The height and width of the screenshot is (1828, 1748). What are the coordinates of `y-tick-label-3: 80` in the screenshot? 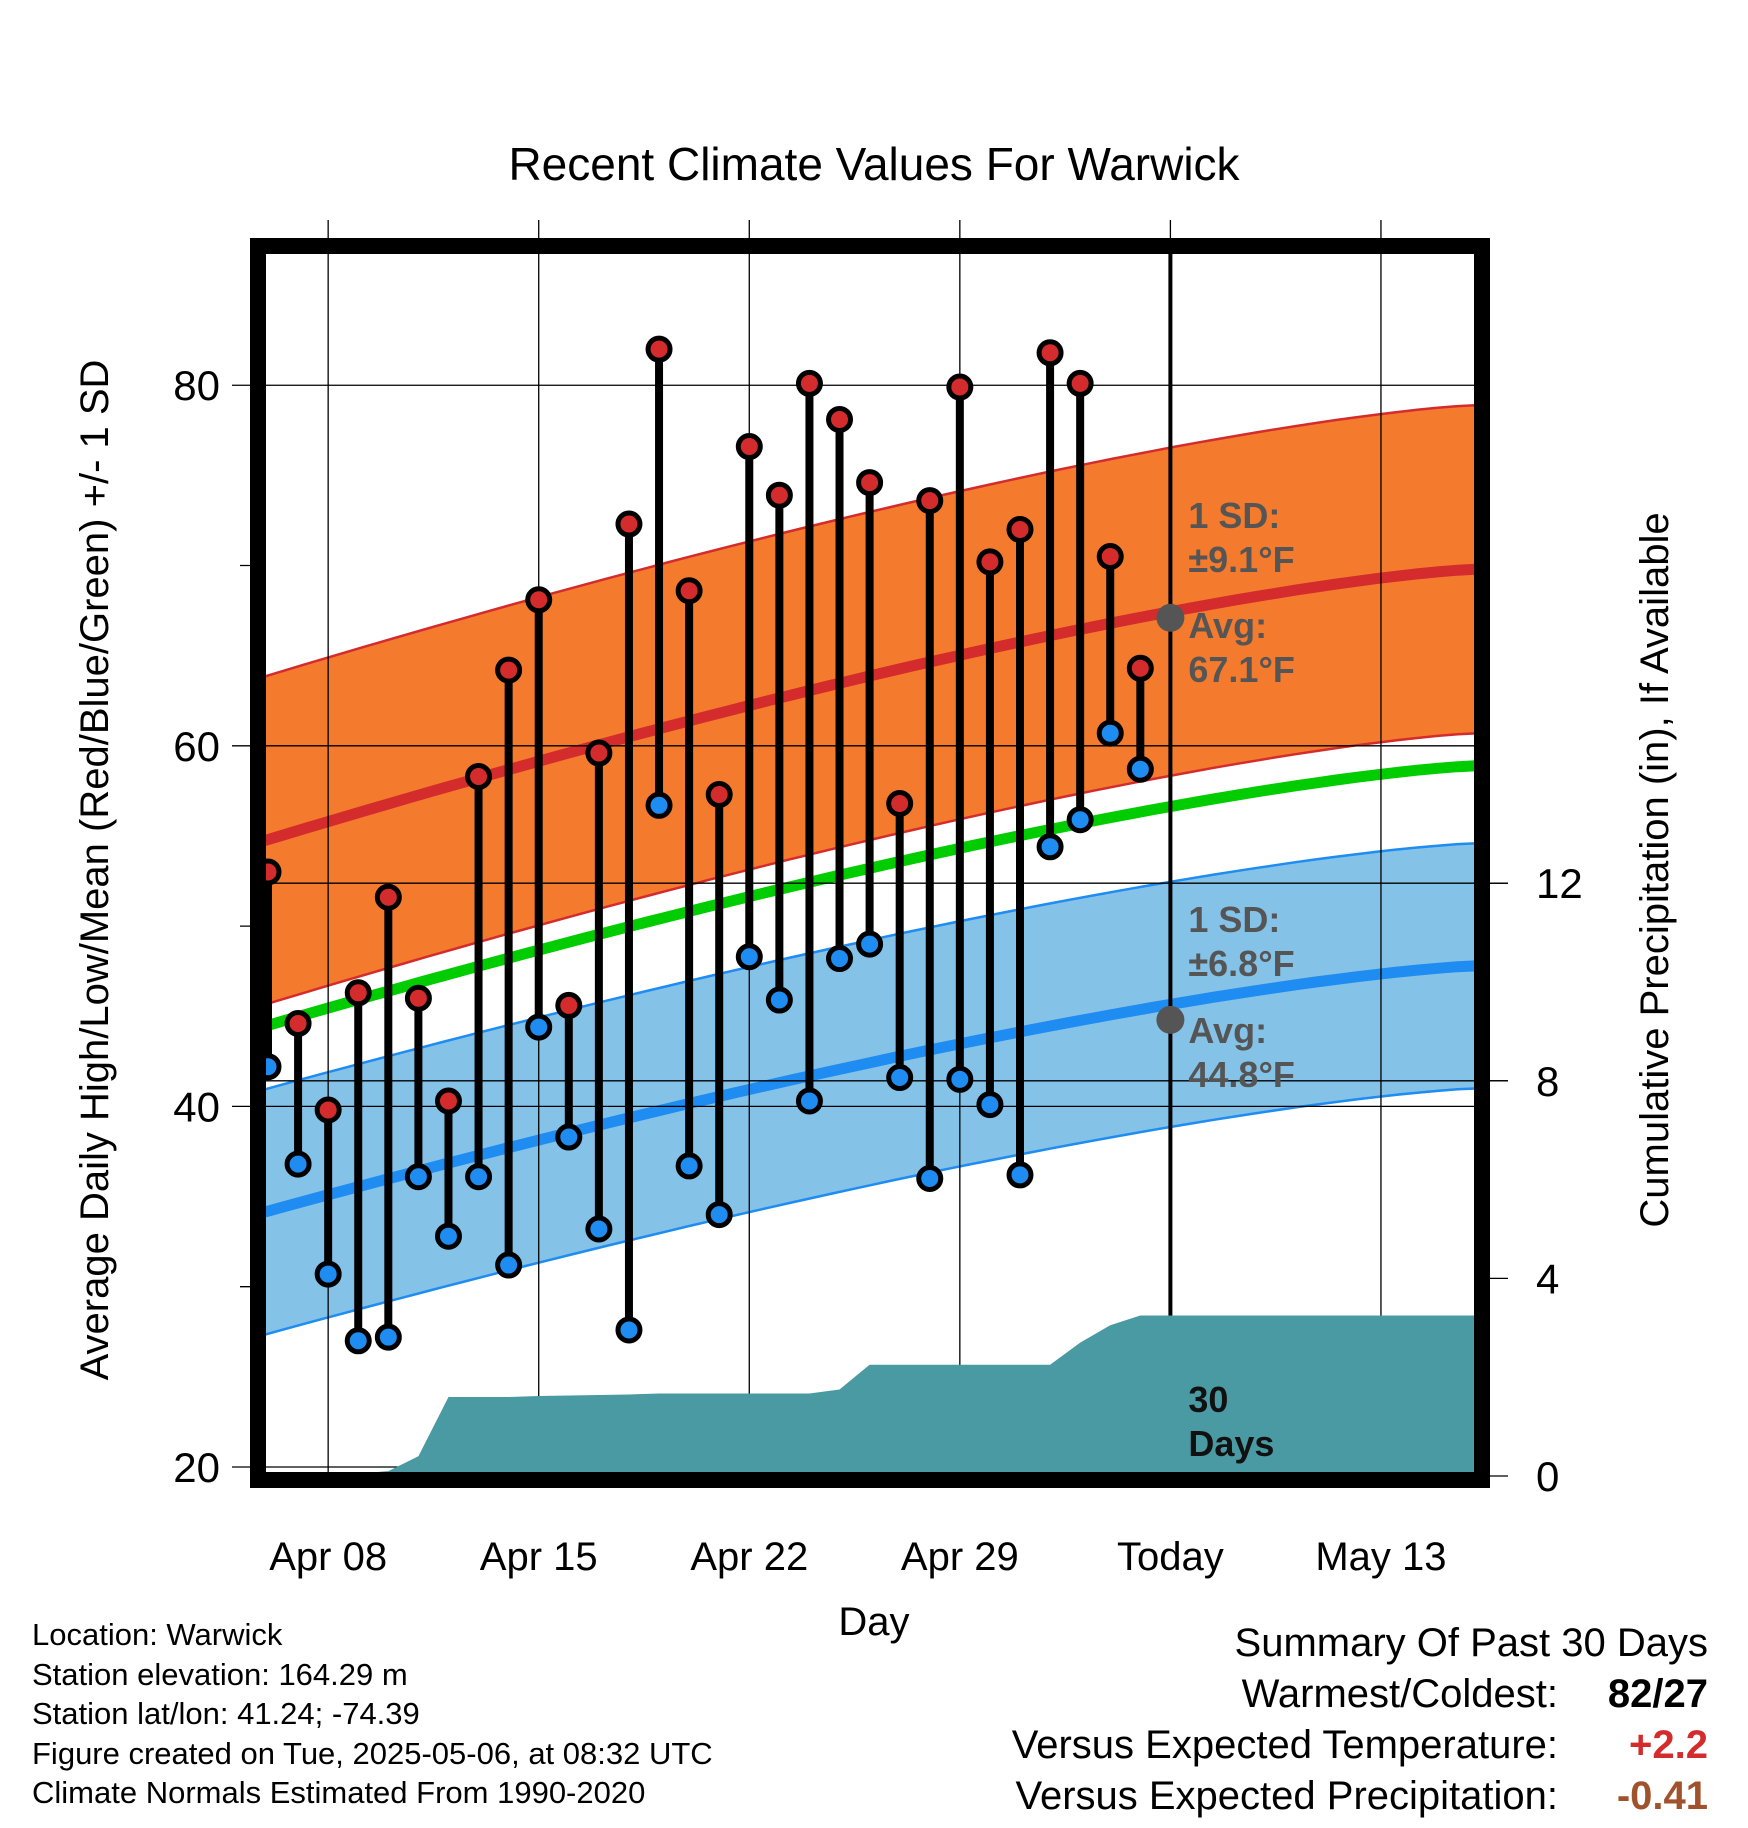 It's located at (196, 385).